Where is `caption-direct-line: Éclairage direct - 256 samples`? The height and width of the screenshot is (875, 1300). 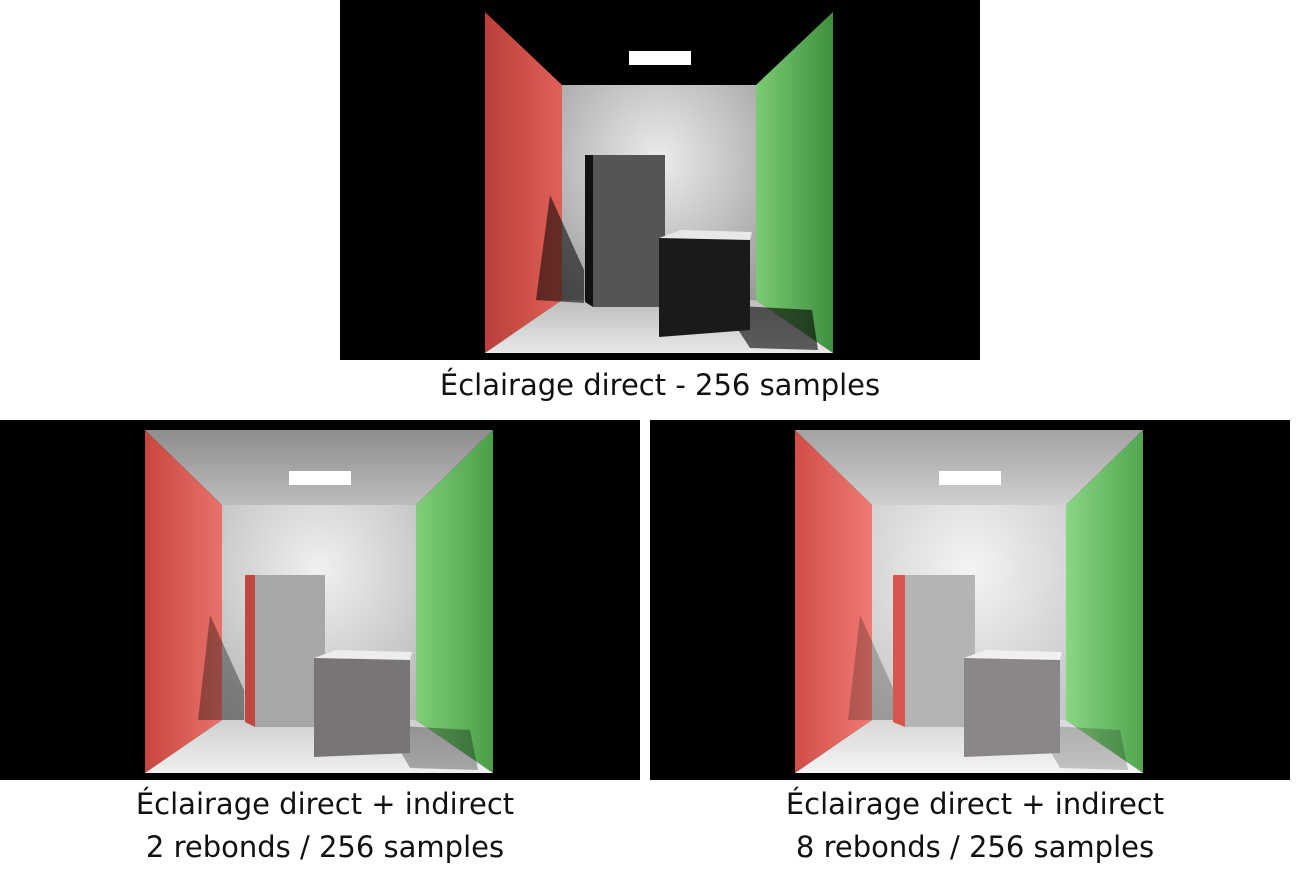
caption-direct-line: Éclairage direct - 256 samples is located at coordinates (660, 385).